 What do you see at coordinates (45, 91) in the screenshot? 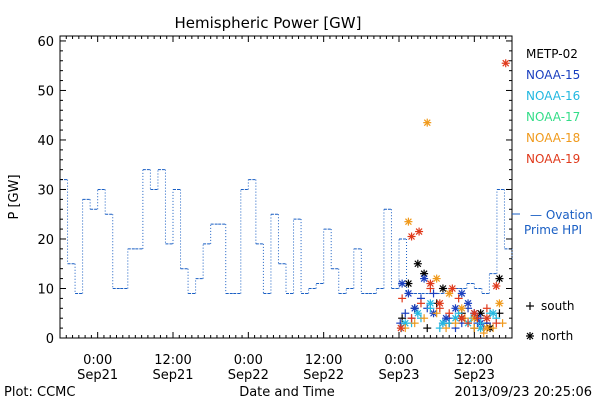
I see `y-tick-label: 50` at bounding box center [45, 91].